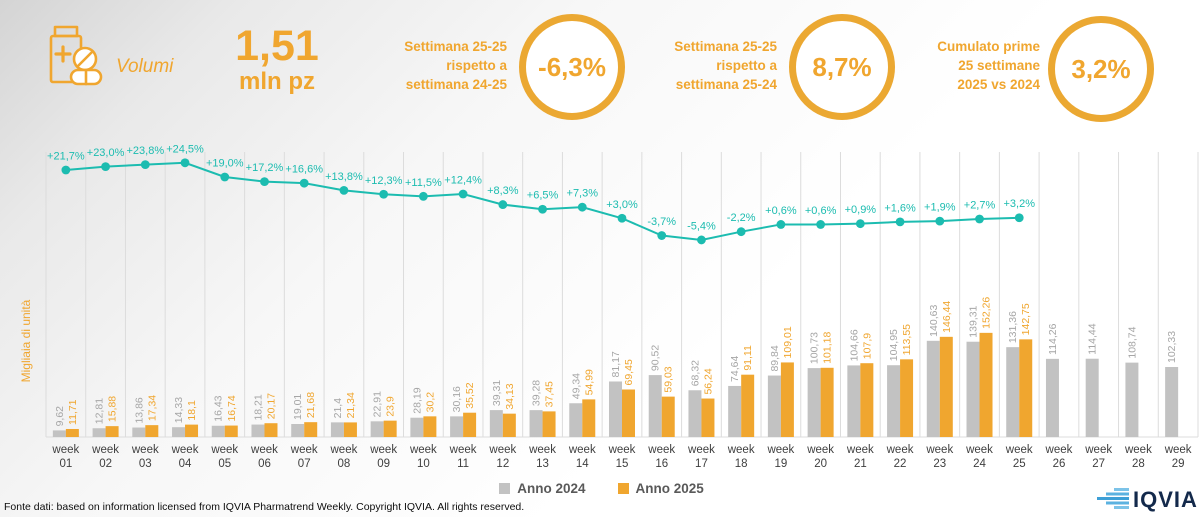  What do you see at coordinates (72, 432) in the screenshot?
I see `bar-anno-2025-w1` at bounding box center [72, 432].